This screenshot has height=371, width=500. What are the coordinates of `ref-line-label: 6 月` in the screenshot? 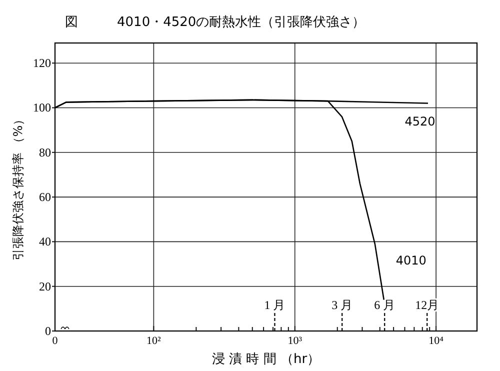 It's located at (385, 305).